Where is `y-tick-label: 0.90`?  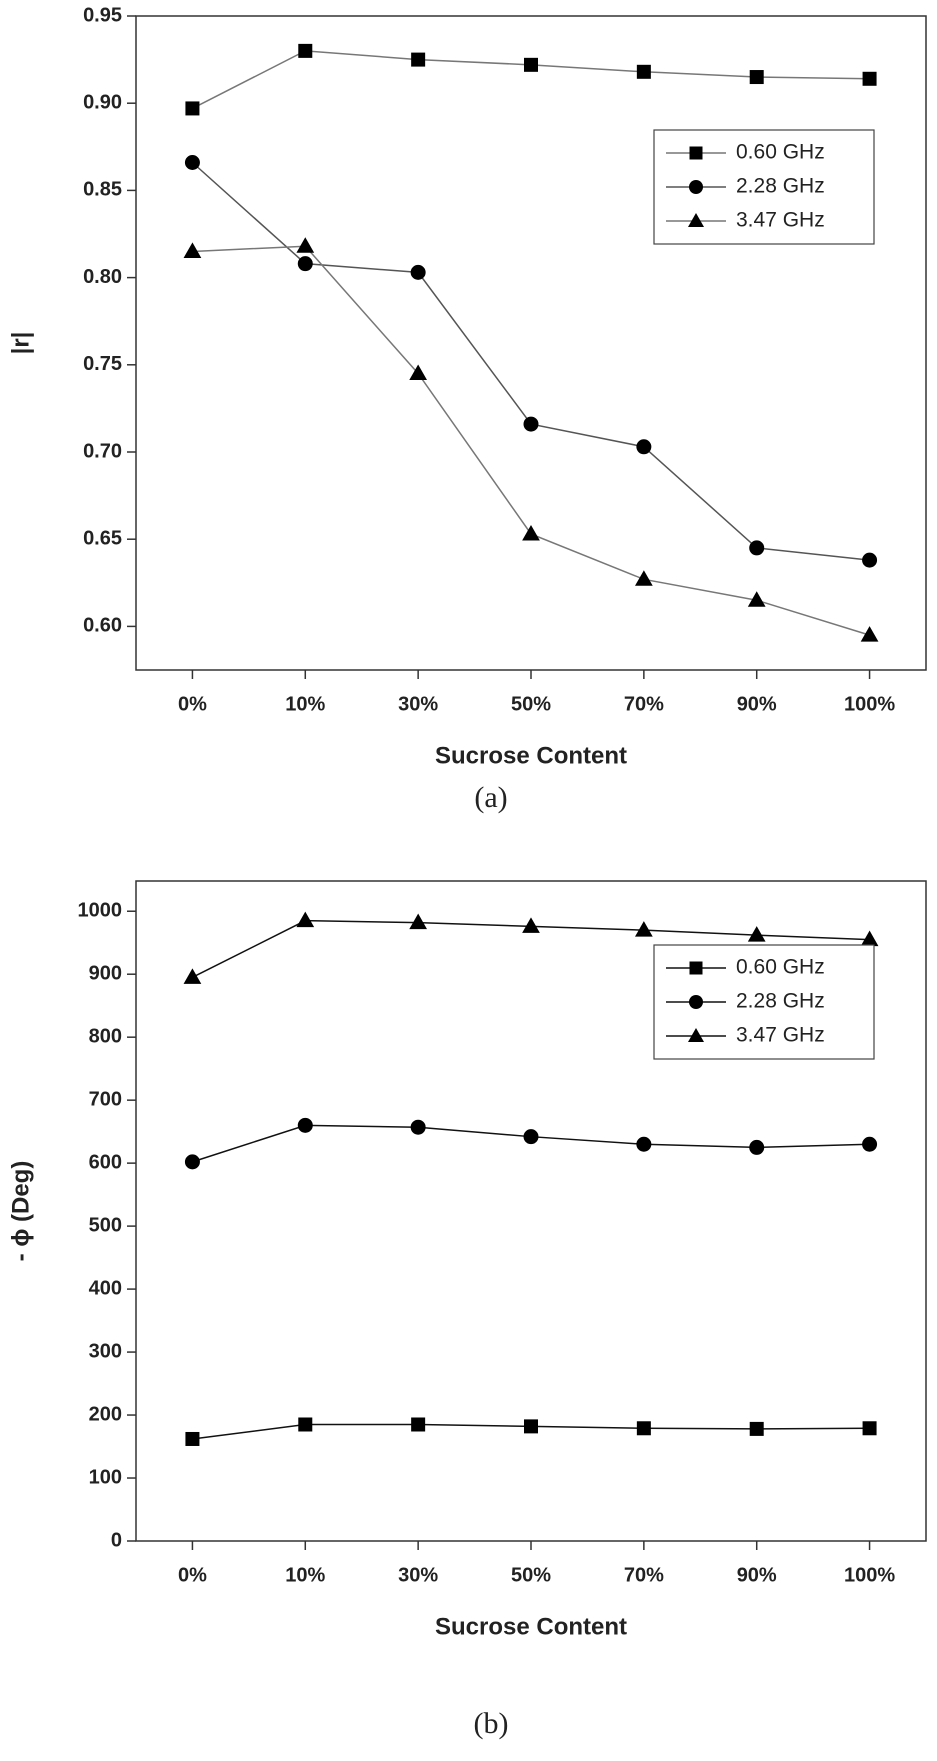
y-tick-label: 0.90 is located at coordinates (102, 102).